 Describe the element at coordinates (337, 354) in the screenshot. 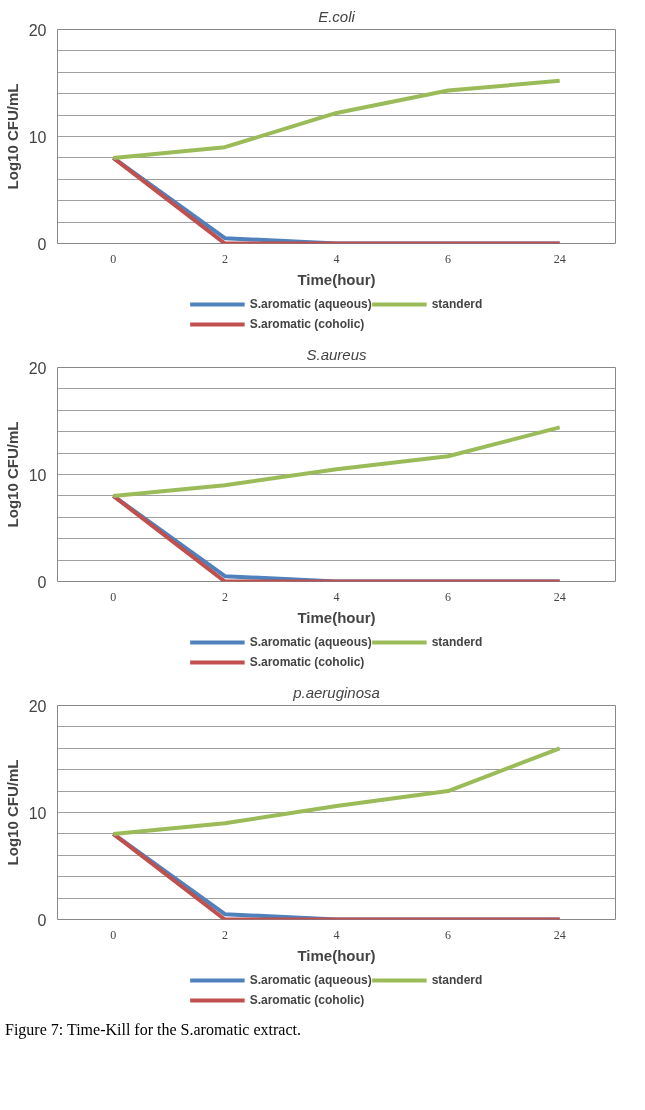

I see `chart-title: S.aureus` at that location.